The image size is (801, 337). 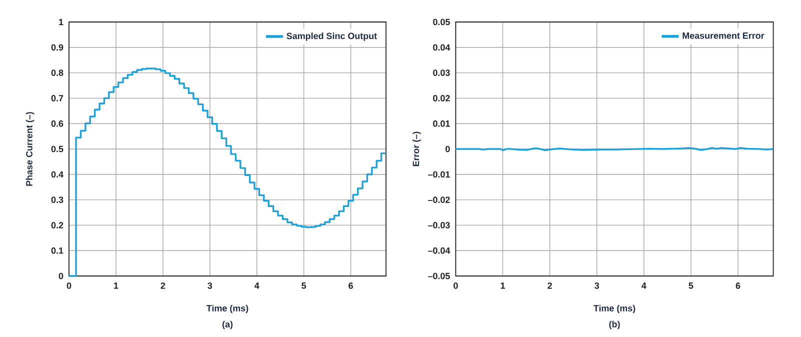 I want to click on y-tick-label: 0.03, so click(x=441, y=73).